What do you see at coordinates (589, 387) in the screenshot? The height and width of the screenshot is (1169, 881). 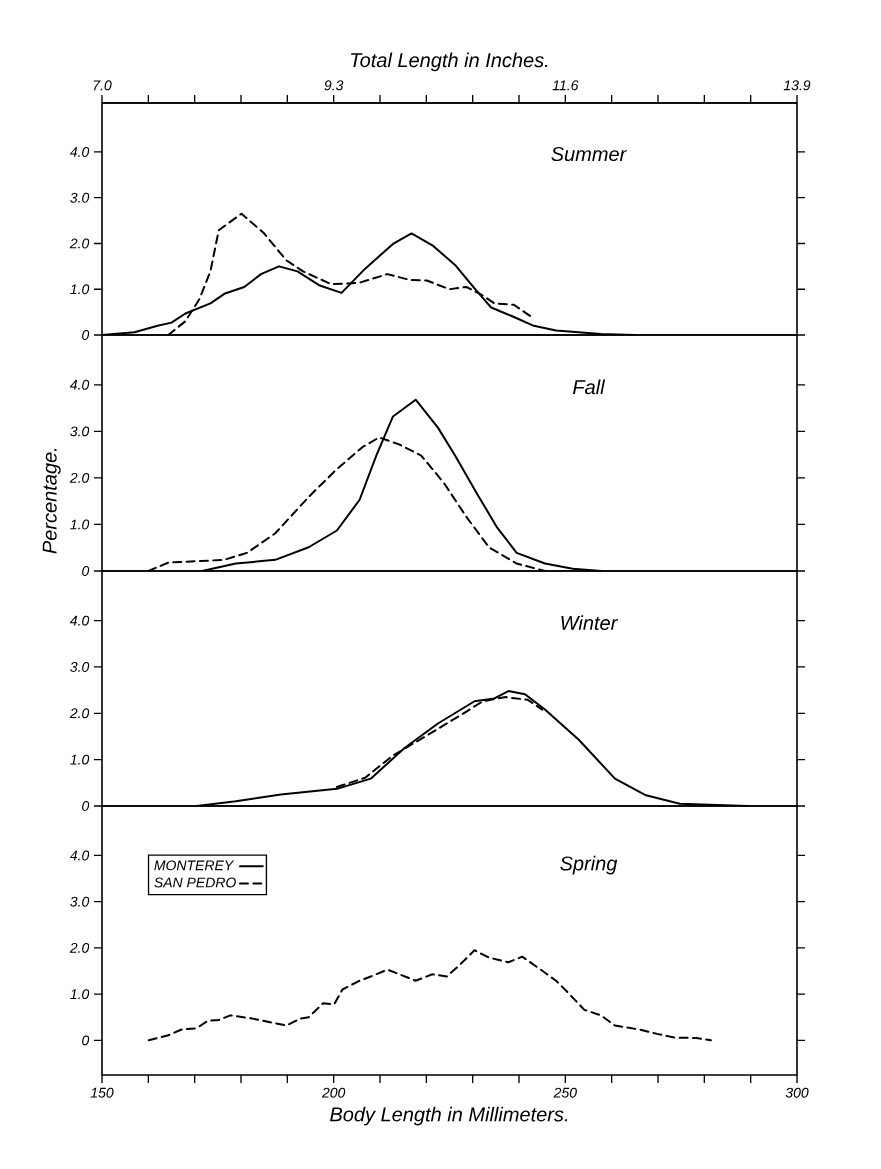 I see `text: Fall` at bounding box center [589, 387].